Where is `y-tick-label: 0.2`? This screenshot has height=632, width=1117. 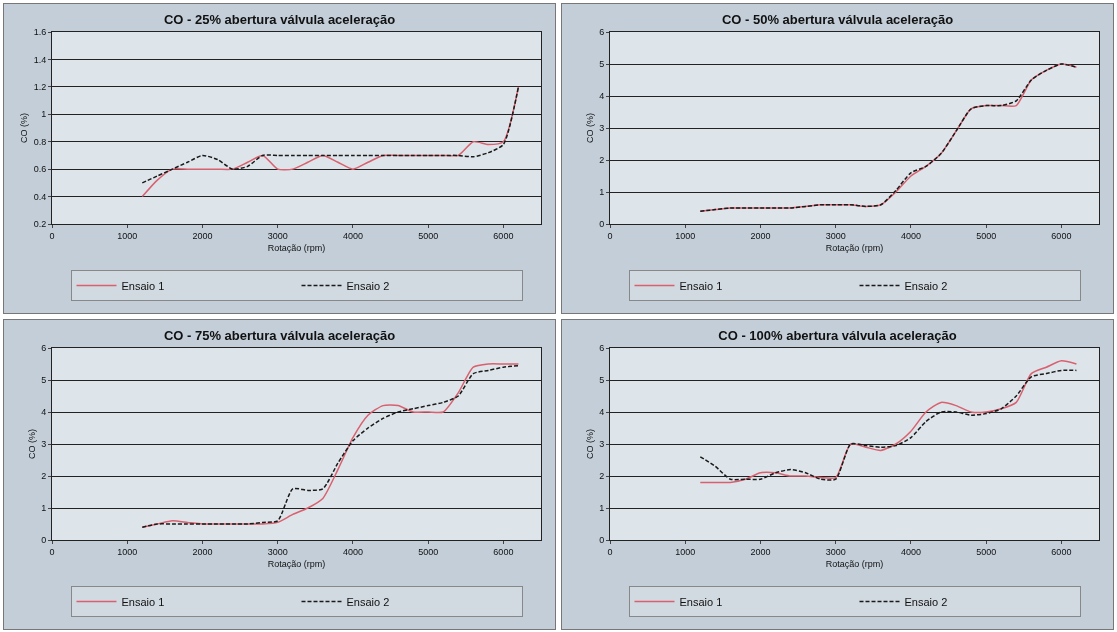
y-tick-label: 0.2 is located at coordinates (40, 224).